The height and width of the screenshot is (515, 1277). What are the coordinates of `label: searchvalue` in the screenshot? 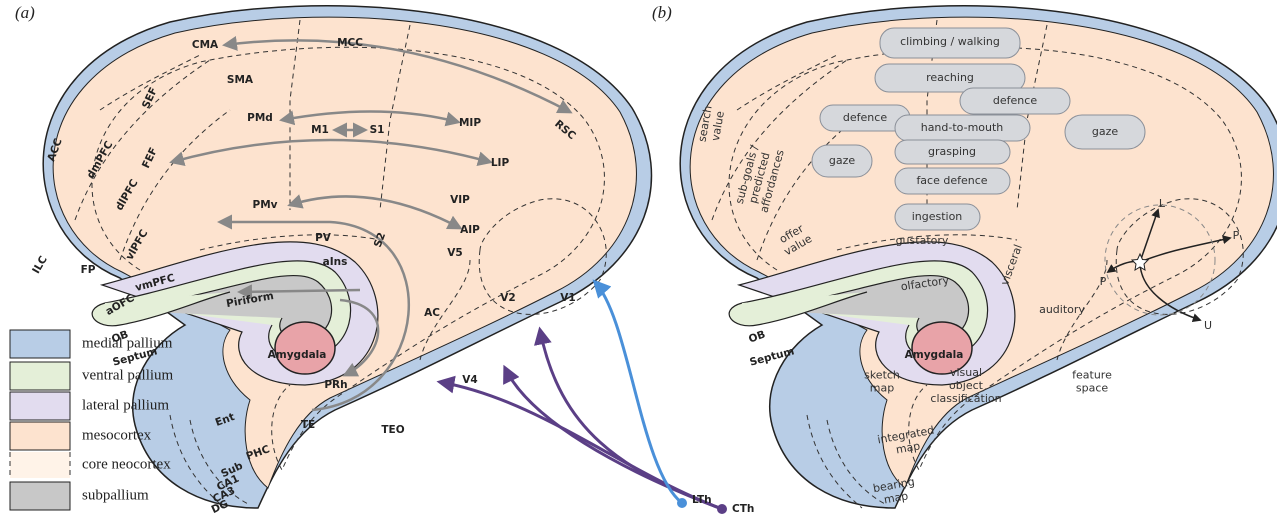 It's located at (712, 125).